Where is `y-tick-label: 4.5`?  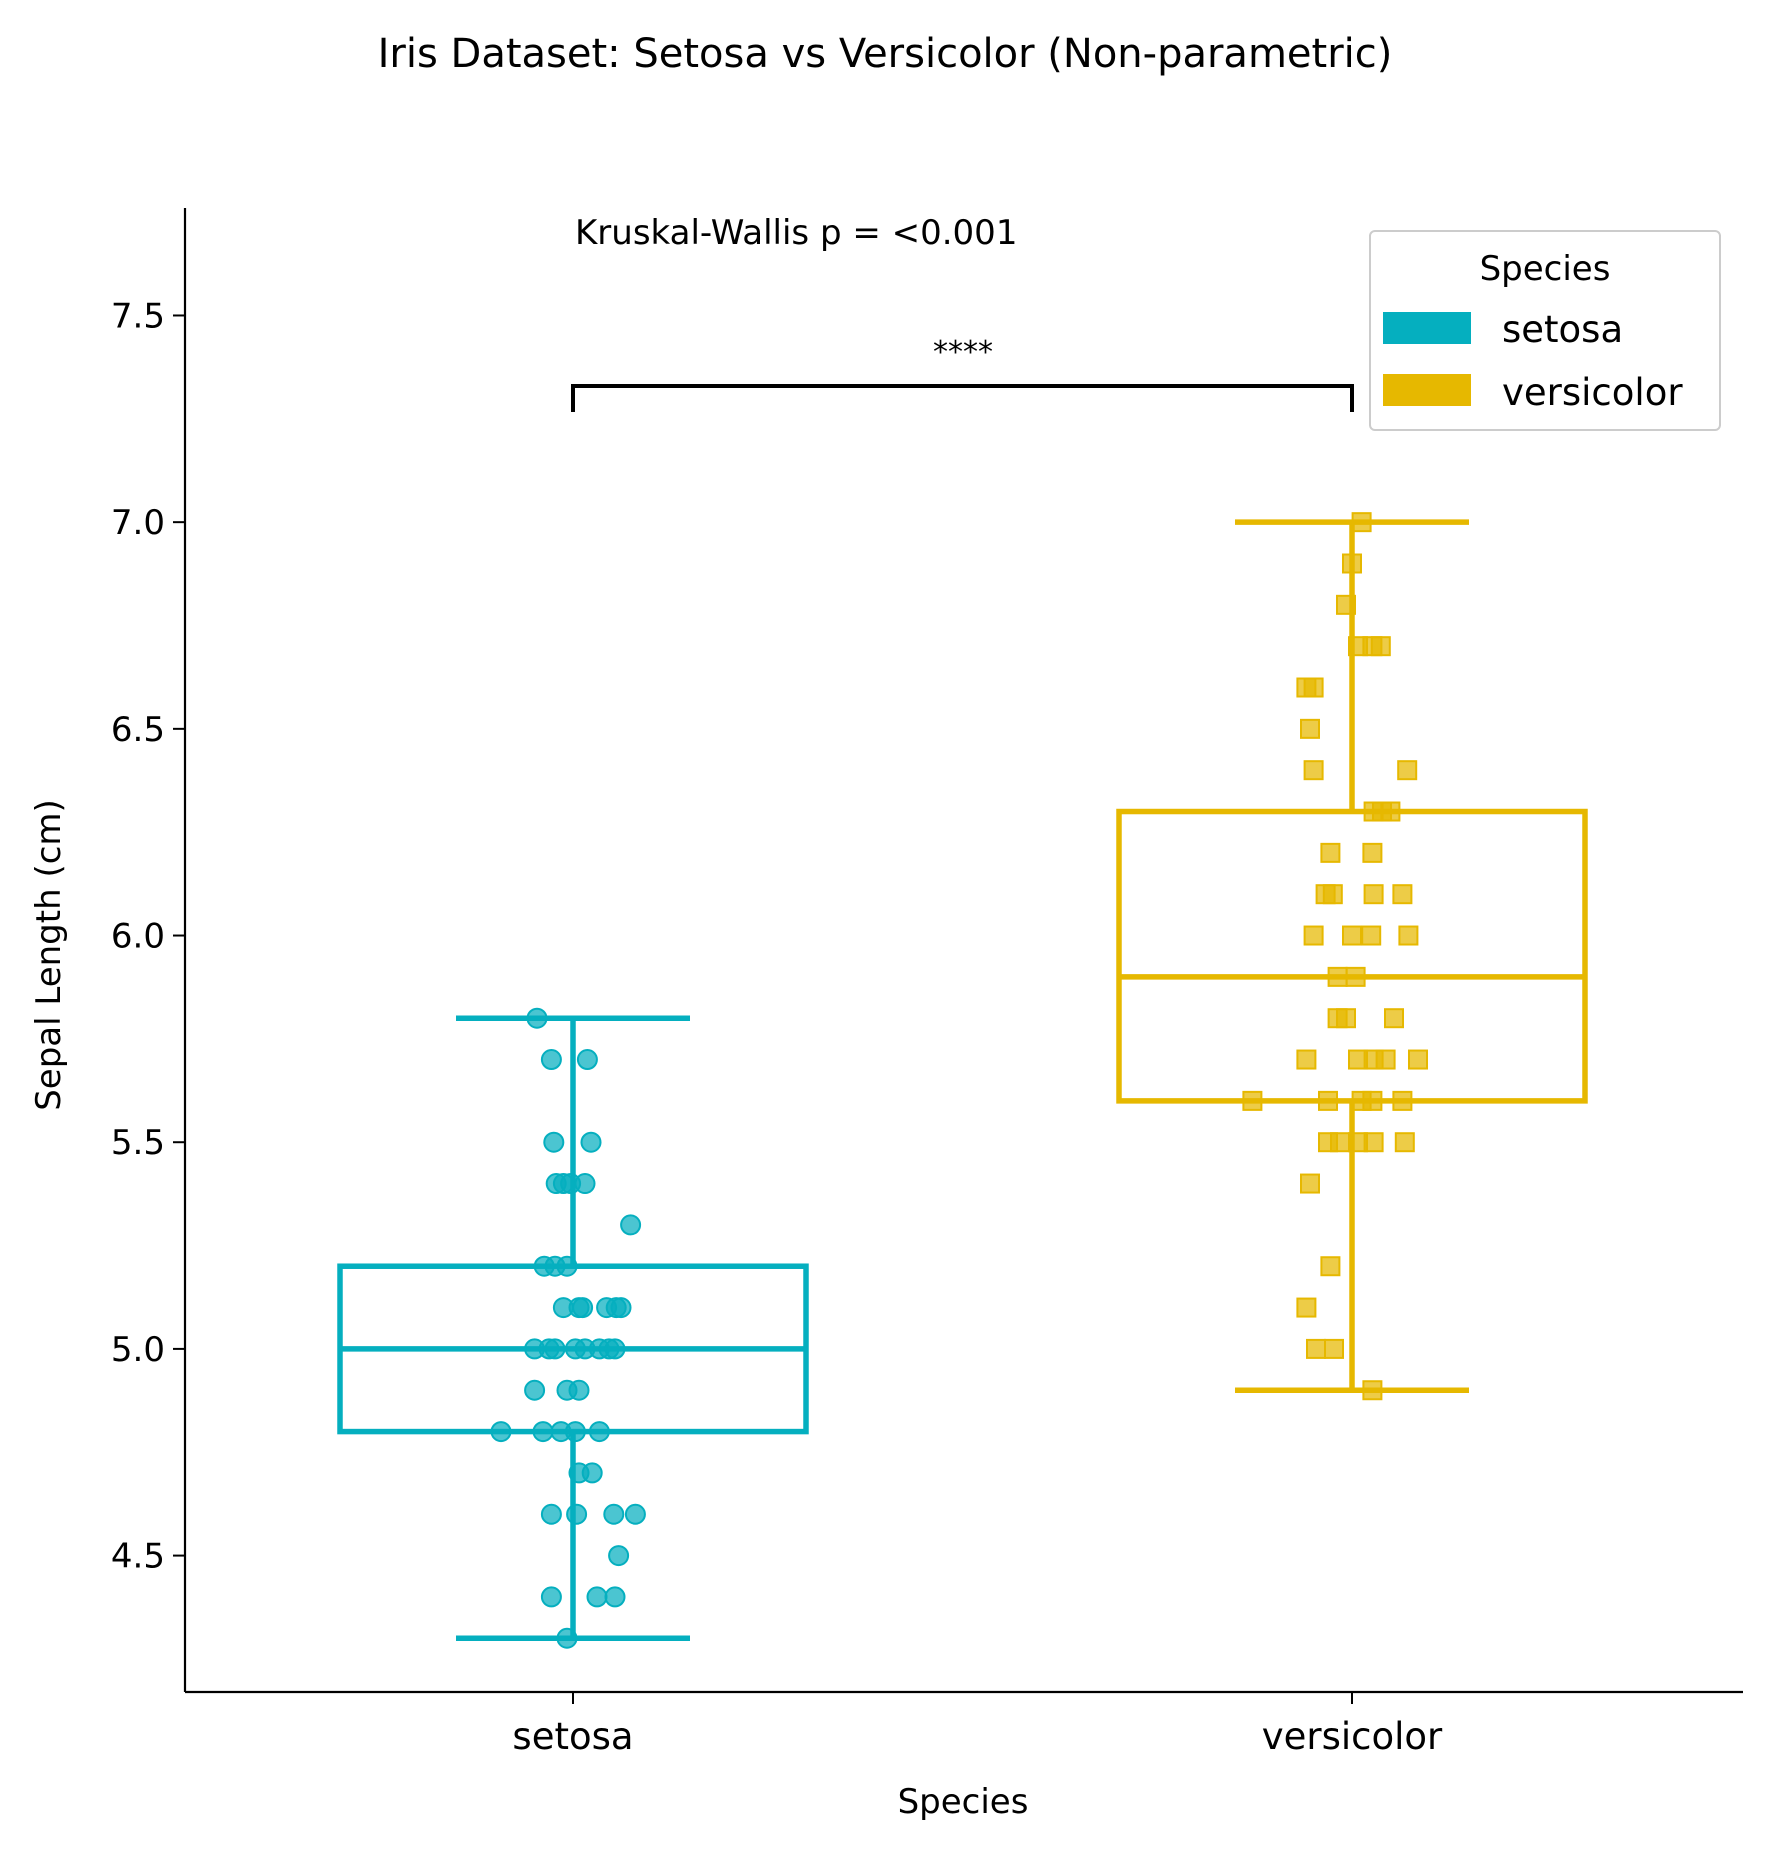 y-tick-label: 4.5 is located at coordinates (138, 1557).